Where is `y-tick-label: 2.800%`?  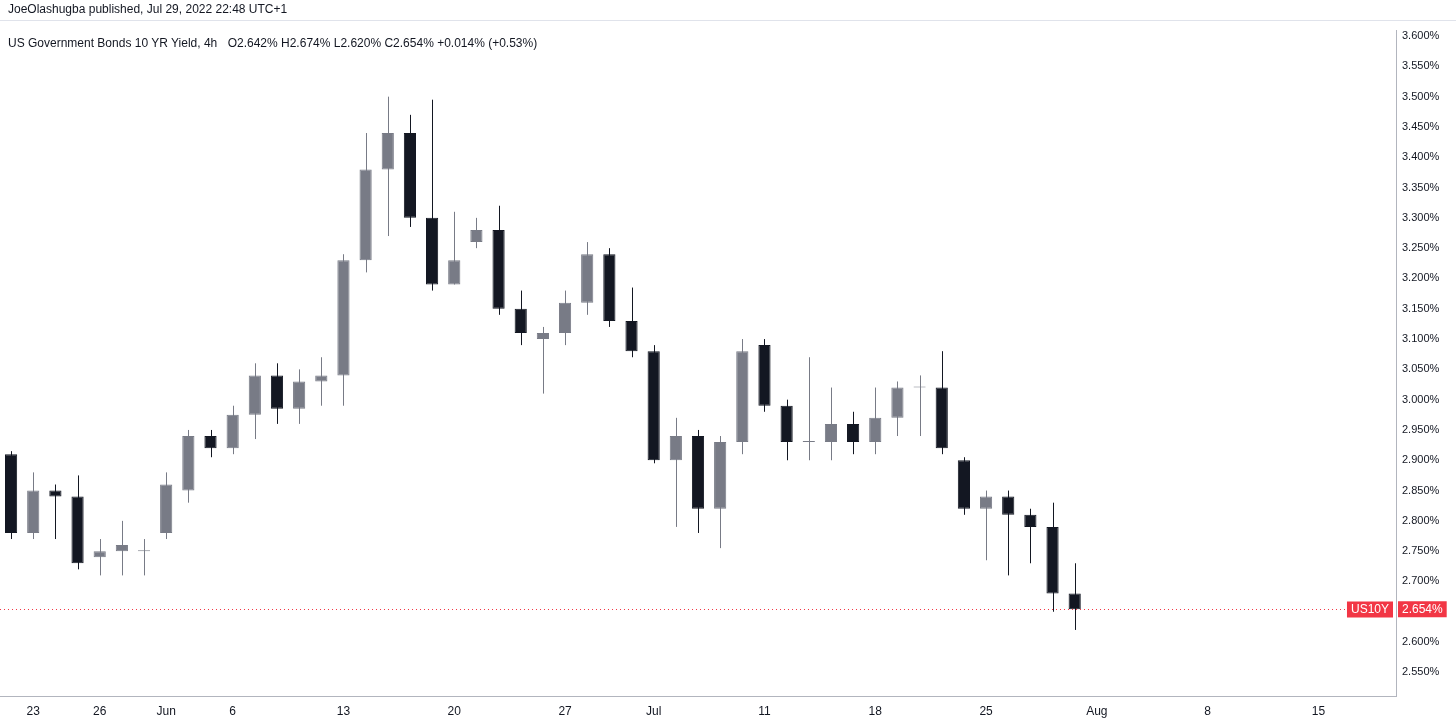
y-tick-label: 2.800% is located at coordinates (1421, 519).